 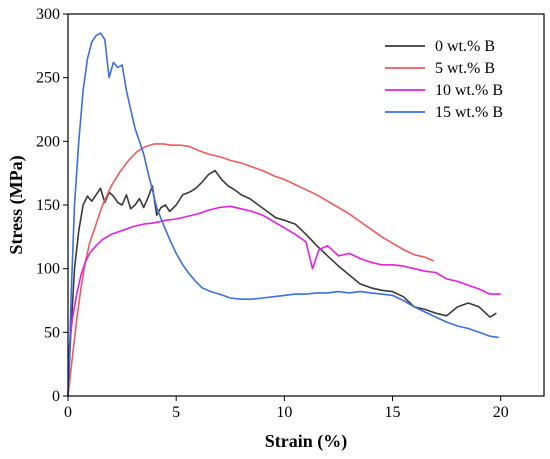 I want to click on y-tick-label-1: 50, so click(x=52, y=332).